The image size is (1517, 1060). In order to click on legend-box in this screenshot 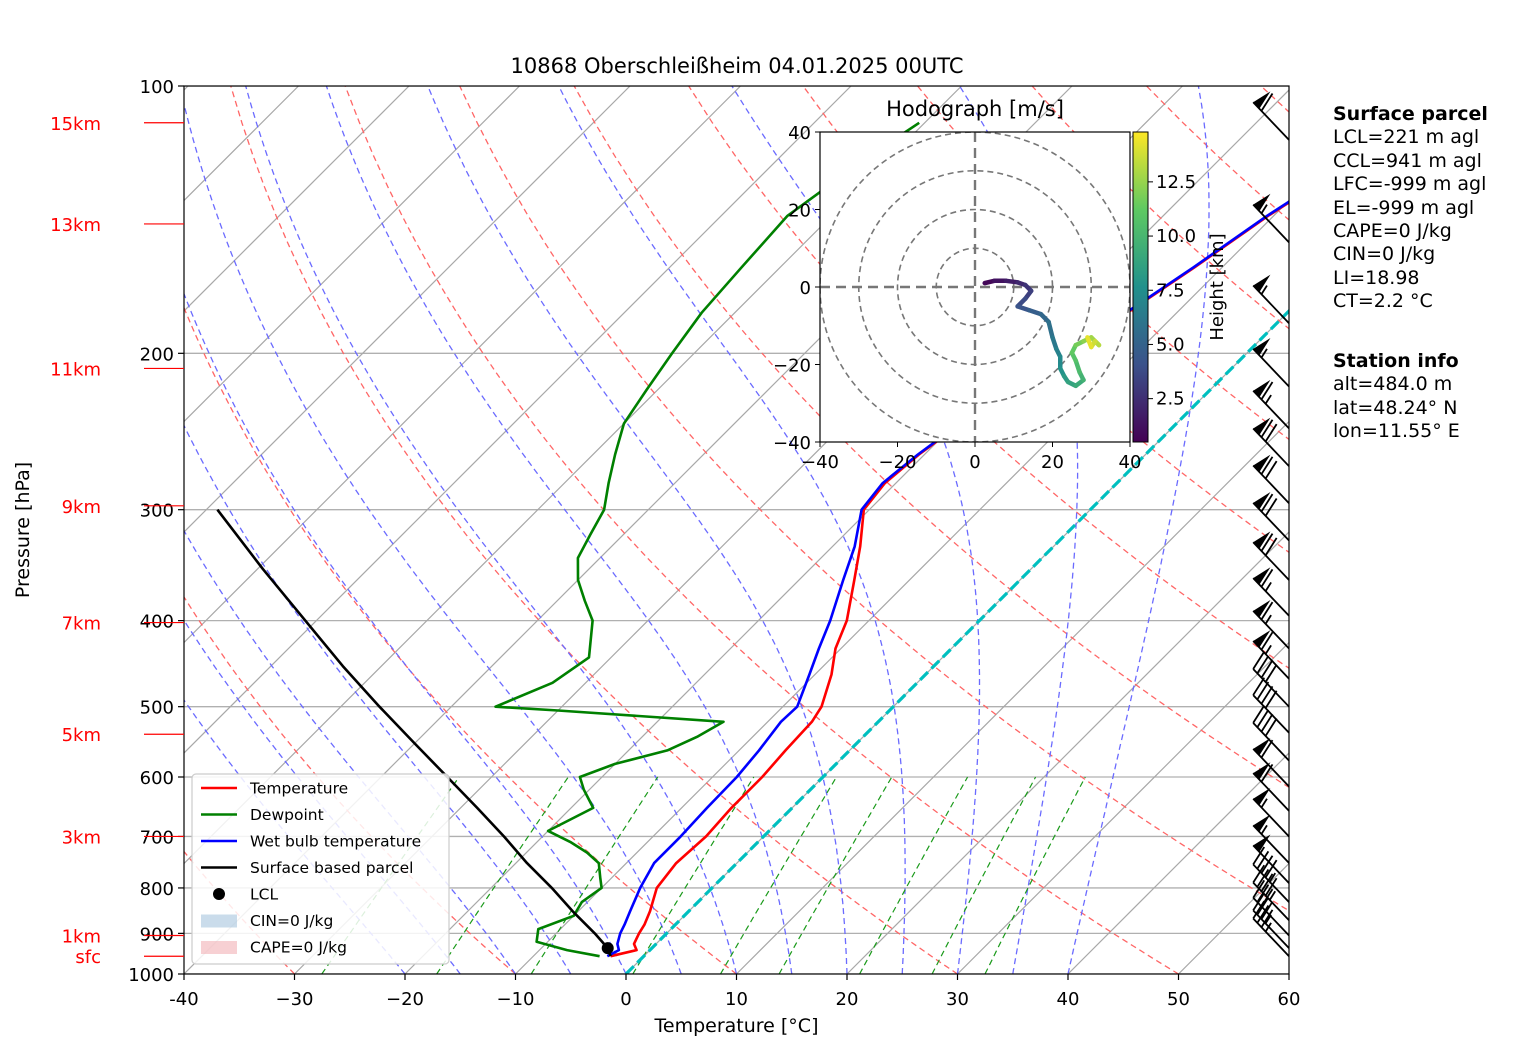, I will do `click(320, 869)`.